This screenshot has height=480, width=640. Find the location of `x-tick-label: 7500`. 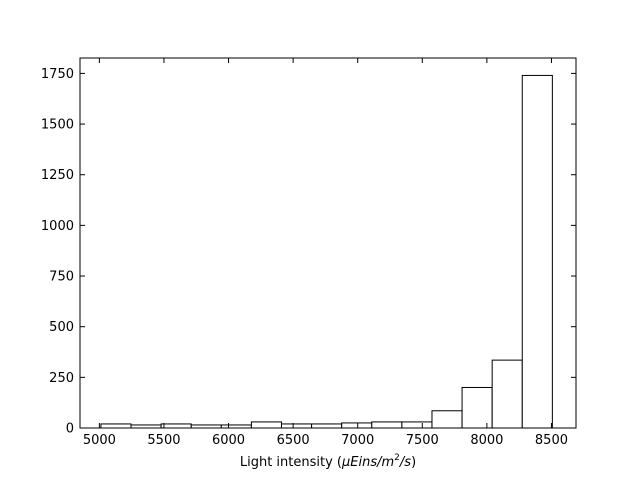

x-tick-label: 7500 is located at coordinates (422, 440).